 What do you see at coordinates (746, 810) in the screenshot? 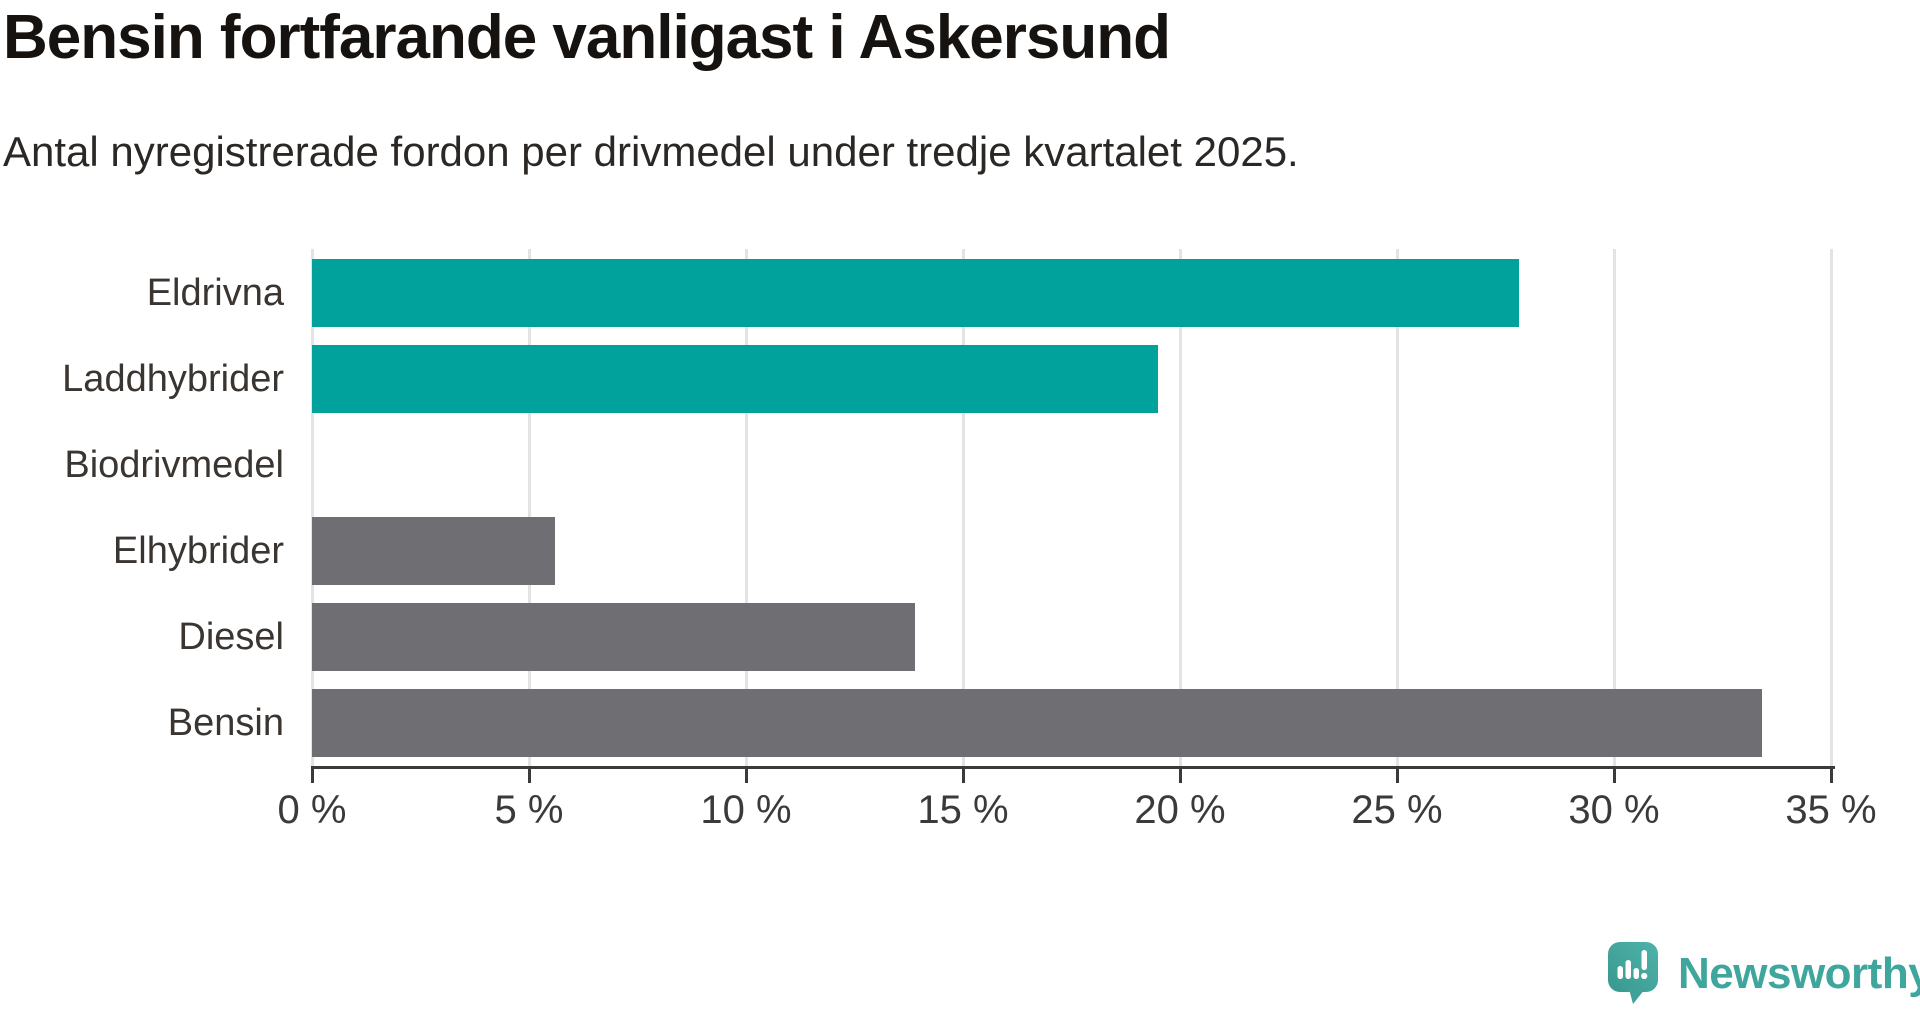
I see `x-axis-tick-label: 10 %` at bounding box center [746, 810].